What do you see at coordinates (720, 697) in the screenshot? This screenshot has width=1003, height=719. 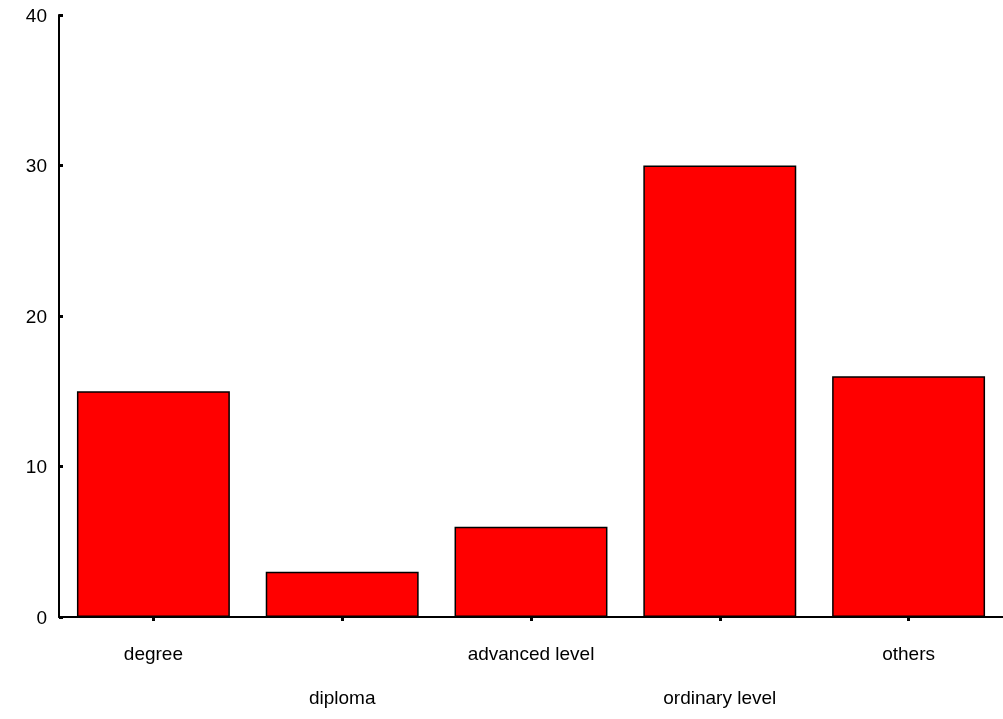 I see `x-tick-label: ordinary level` at bounding box center [720, 697].